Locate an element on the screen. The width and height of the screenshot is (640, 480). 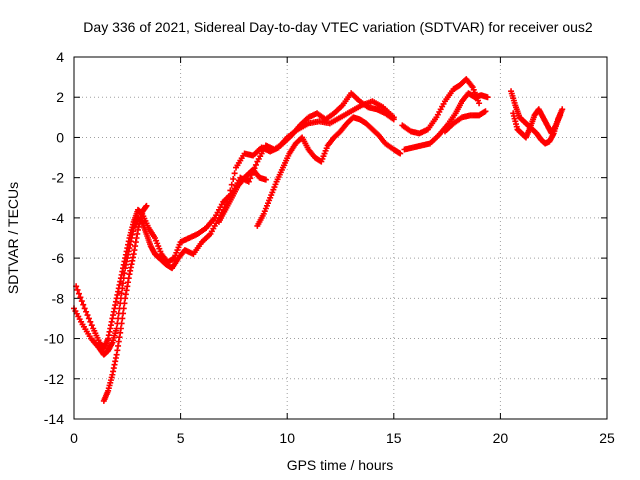
x-tick-label: 25 is located at coordinates (607, 438).